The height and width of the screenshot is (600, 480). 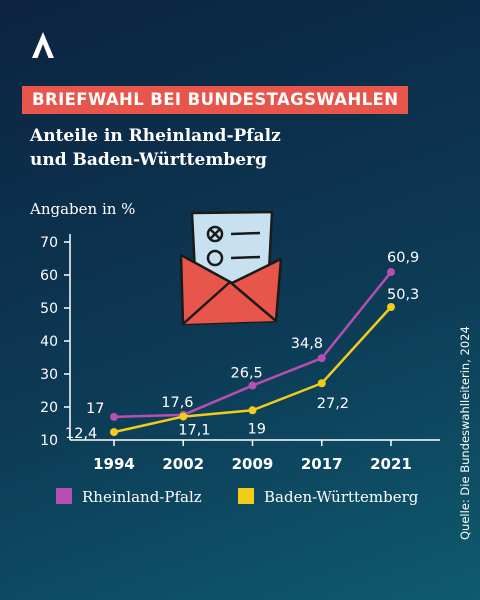 I want to click on y-tick-label: 50, so click(x=49, y=309).